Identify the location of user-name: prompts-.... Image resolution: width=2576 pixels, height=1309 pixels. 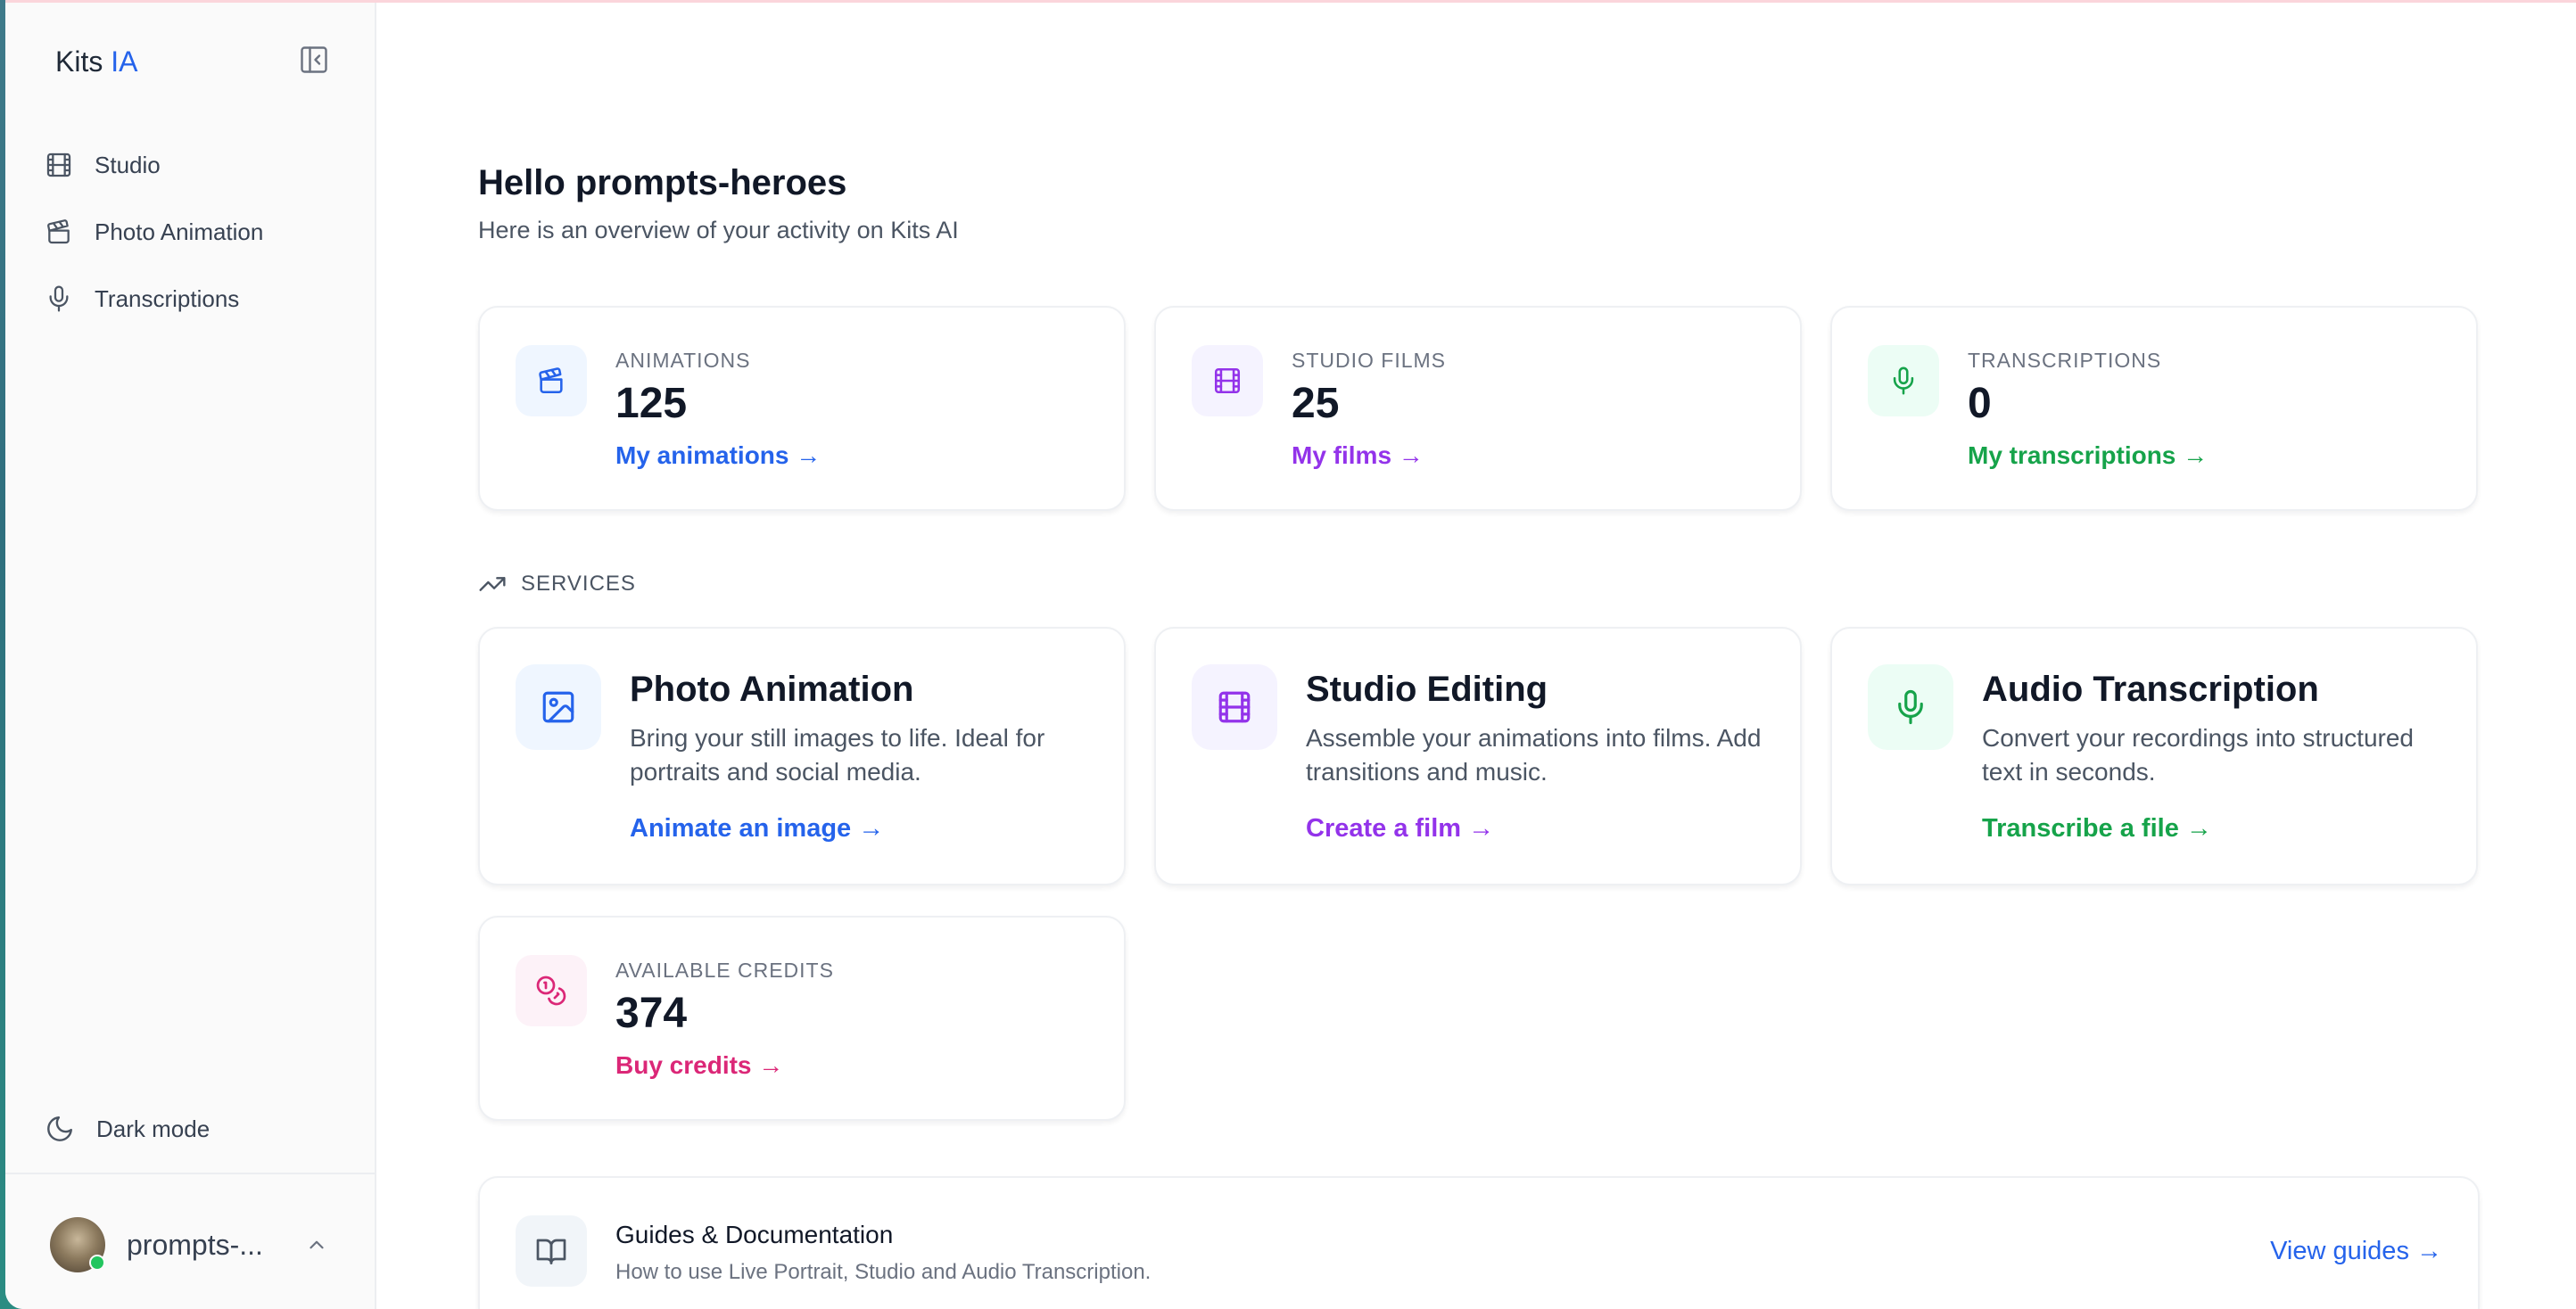
(195, 1244).